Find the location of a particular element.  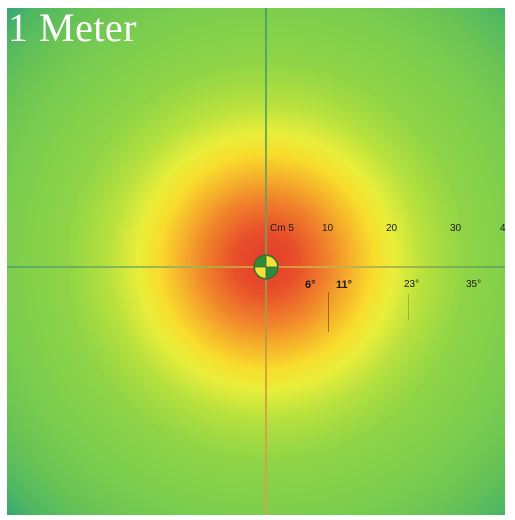

angle-label-11: 11° is located at coordinates (344, 285).